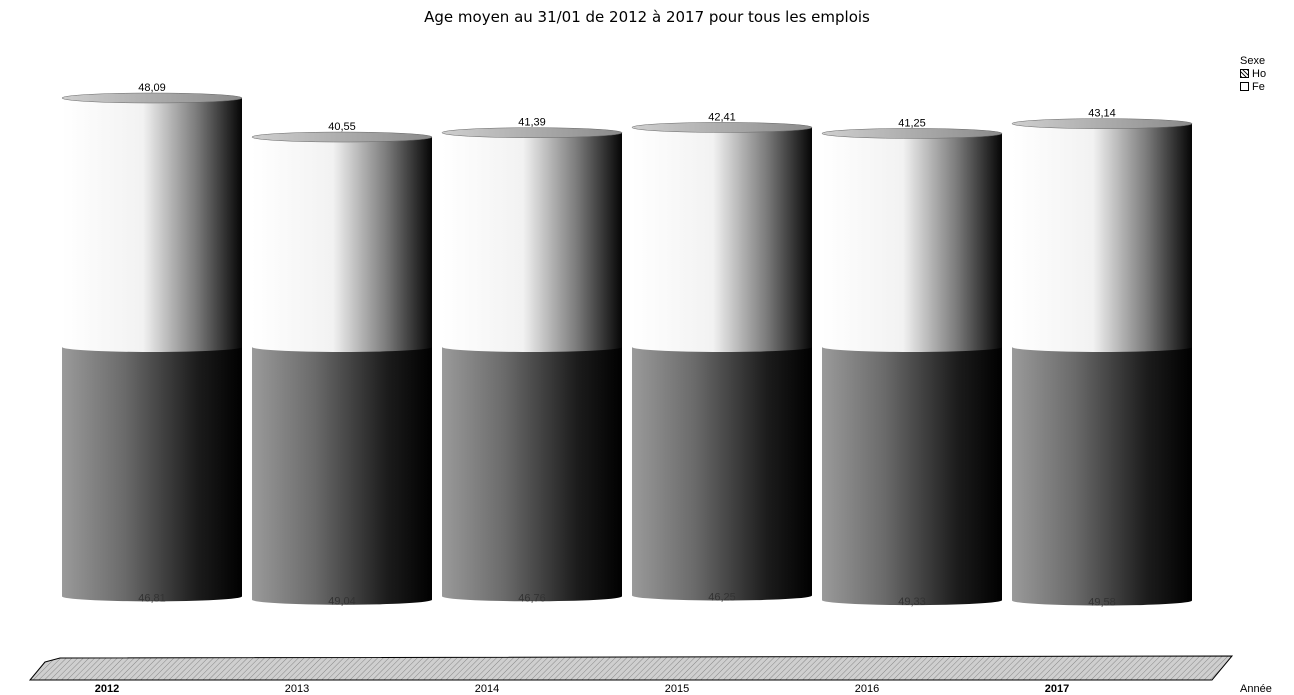 This screenshot has height=695, width=1294. Describe the element at coordinates (631, 668) in the screenshot. I see `chart-floor` at that location.